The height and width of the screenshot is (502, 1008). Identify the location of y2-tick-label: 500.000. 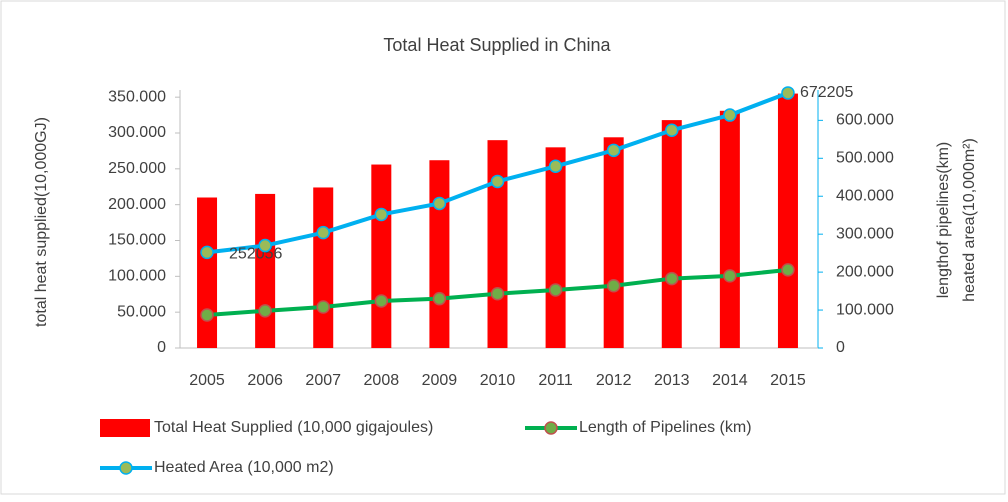
(865, 158).